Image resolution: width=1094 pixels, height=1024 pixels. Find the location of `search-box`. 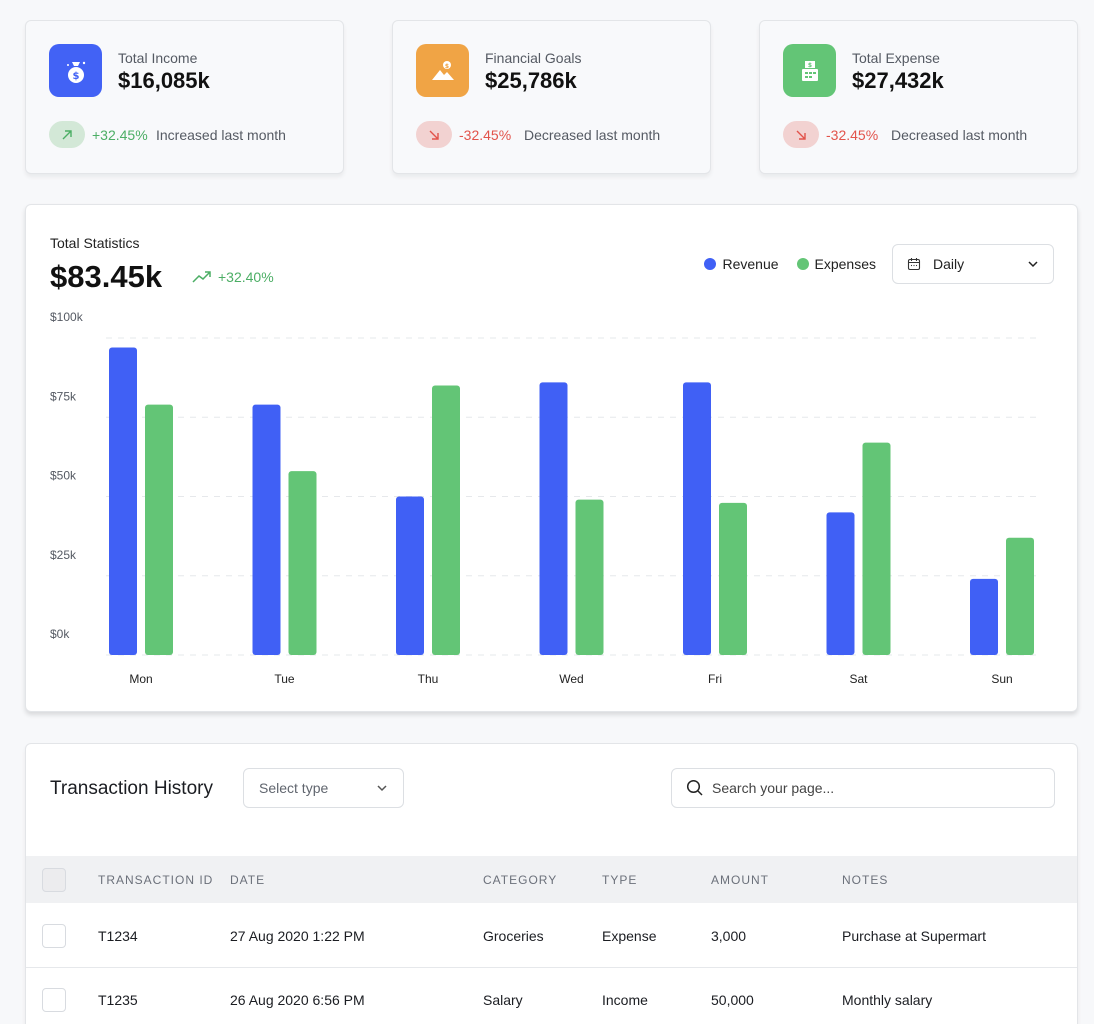

search-box is located at coordinates (863, 788).